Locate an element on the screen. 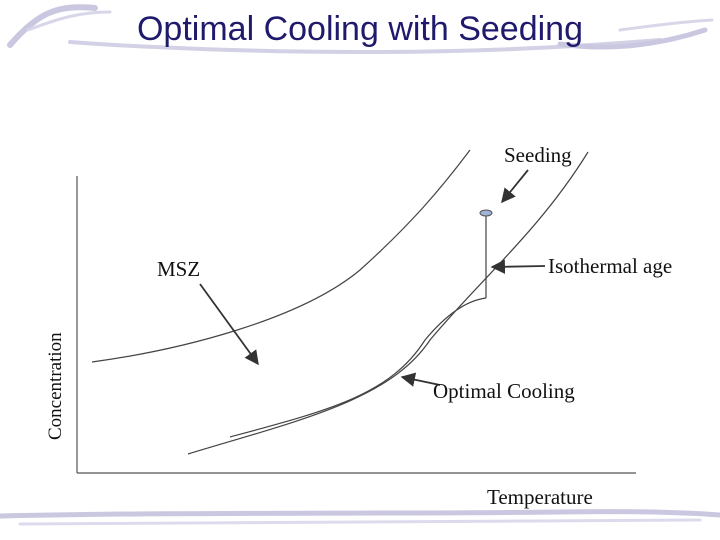 The height and width of the screenshot is (540, 720). optimal-cooling-label: Optimal Cooling is located at coordinates (504, 391).